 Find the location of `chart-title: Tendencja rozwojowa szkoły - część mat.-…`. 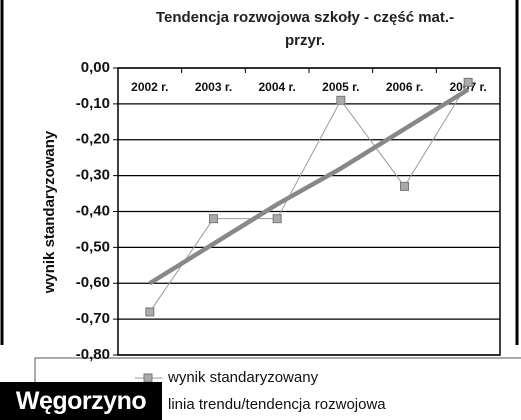

chart-title: Tendencja rozwojowa szkoły - część mat.-… is located at coordinates (305, 29).